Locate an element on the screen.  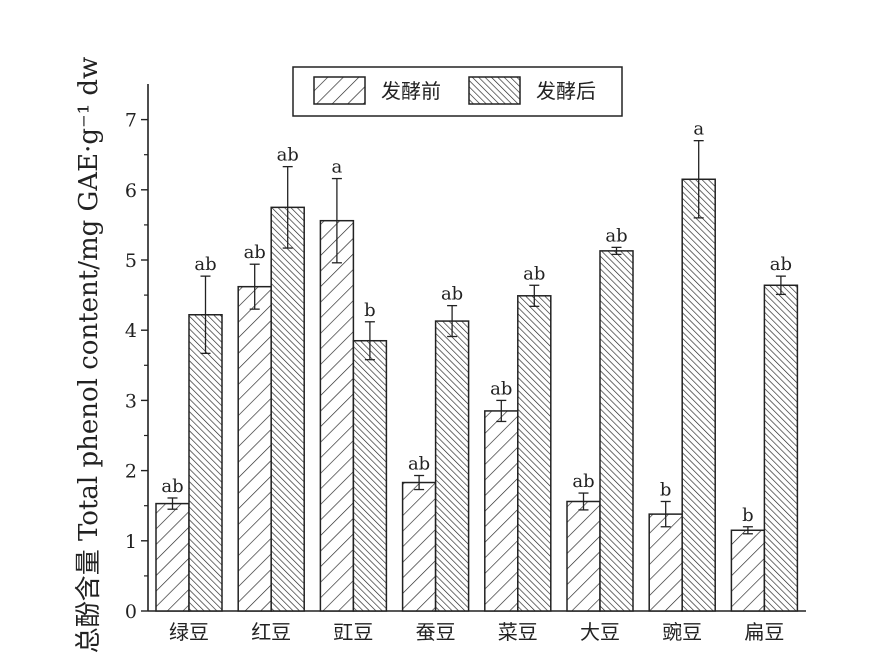
x-category-label: 蚕豆 is located at coordinates (436, 632).